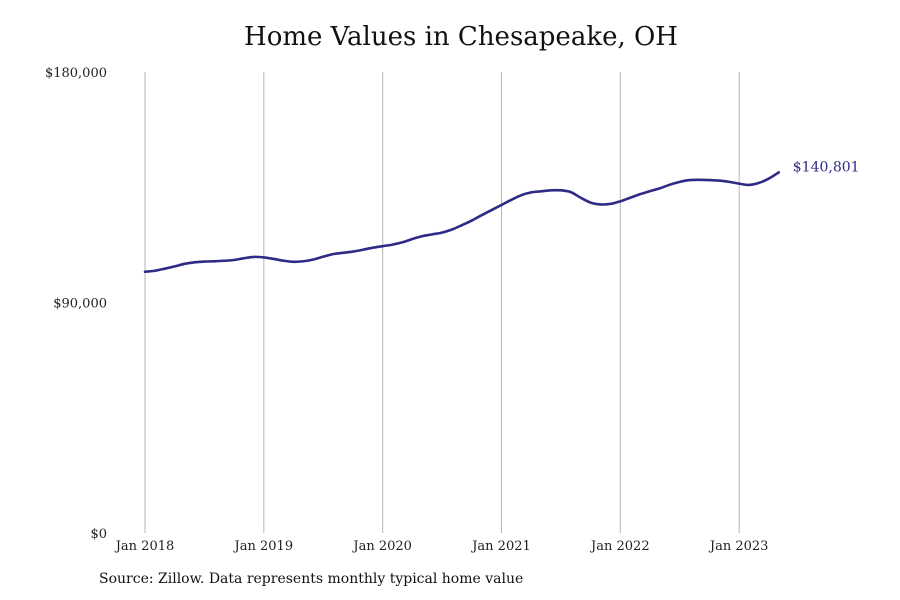 This screenshot has height=600, width=900. I want to click on y-tick-label: $0, so click(98, 534).